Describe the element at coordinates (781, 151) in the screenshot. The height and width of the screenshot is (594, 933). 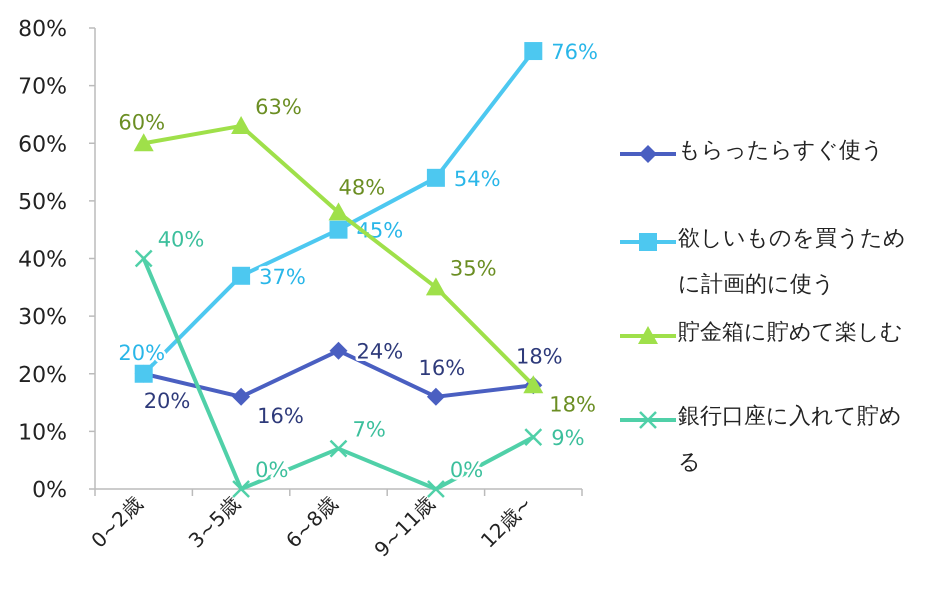
I see `legend-label: もらったらすぐ使う` at that location.